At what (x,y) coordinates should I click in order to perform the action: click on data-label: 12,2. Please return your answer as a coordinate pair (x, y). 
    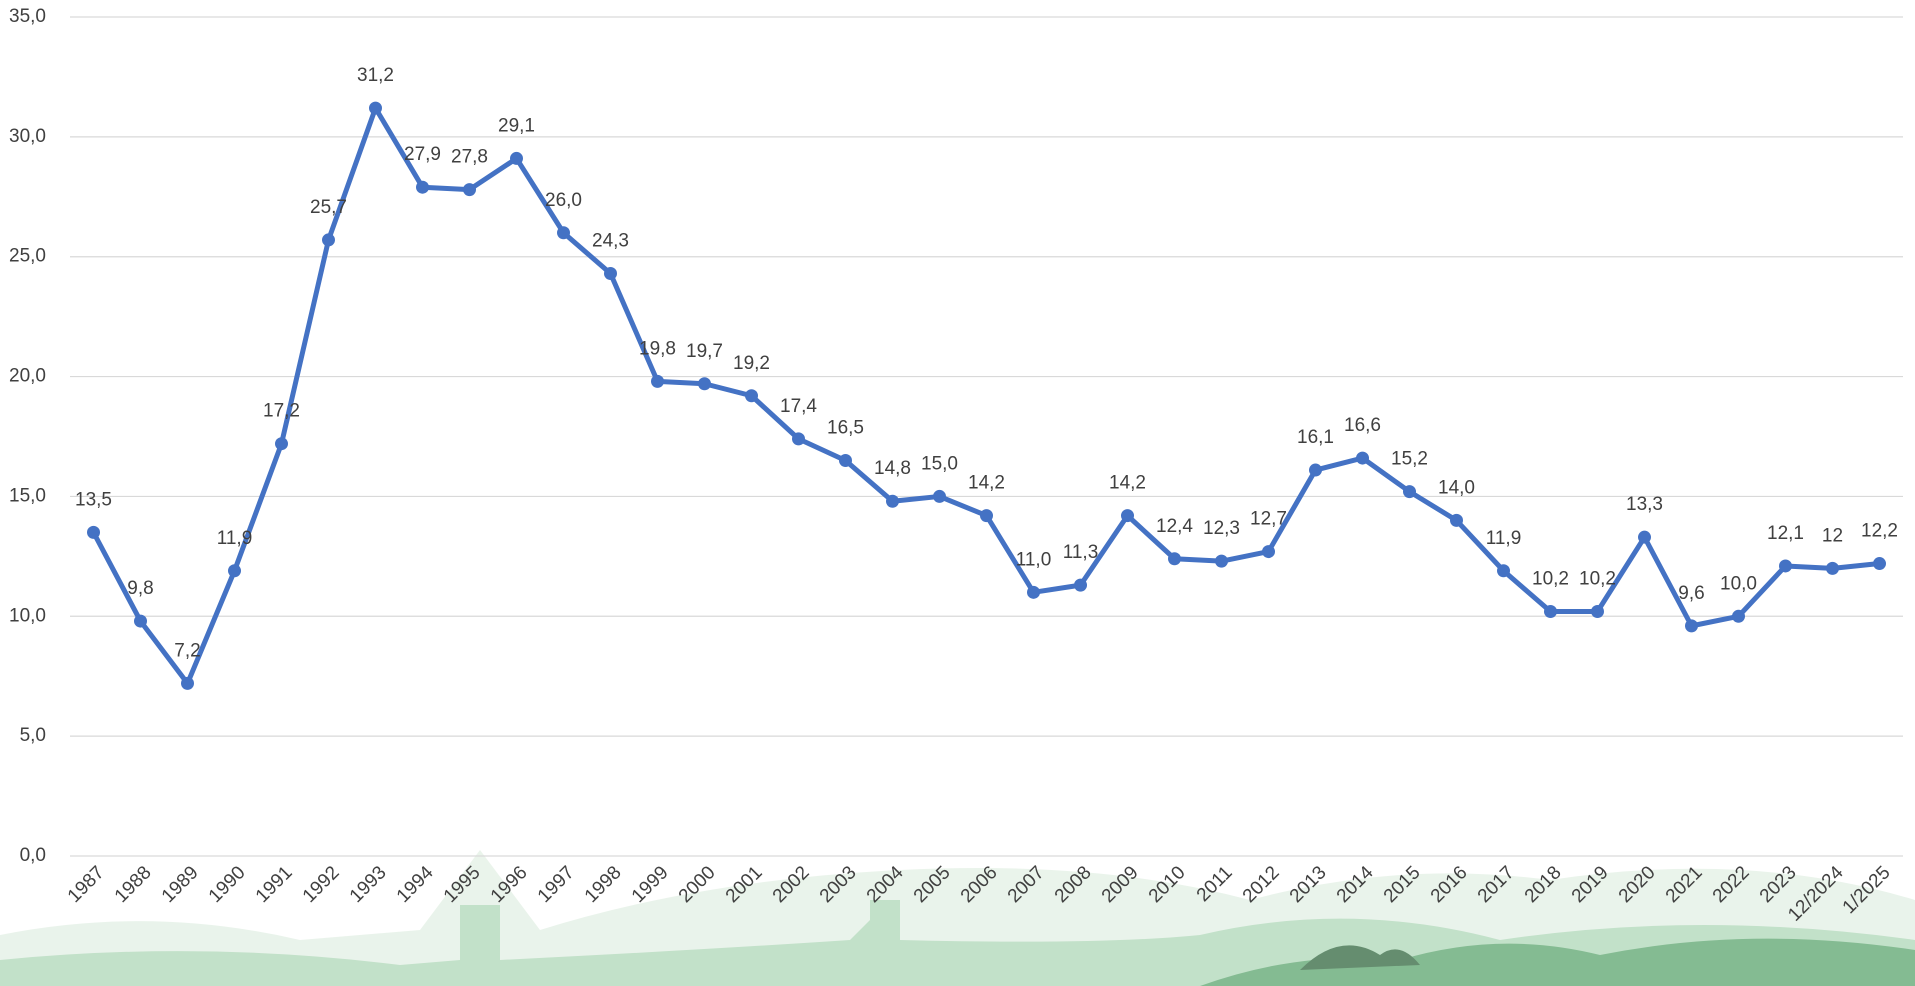
    Looking at the image, I should click on (1879, 531).